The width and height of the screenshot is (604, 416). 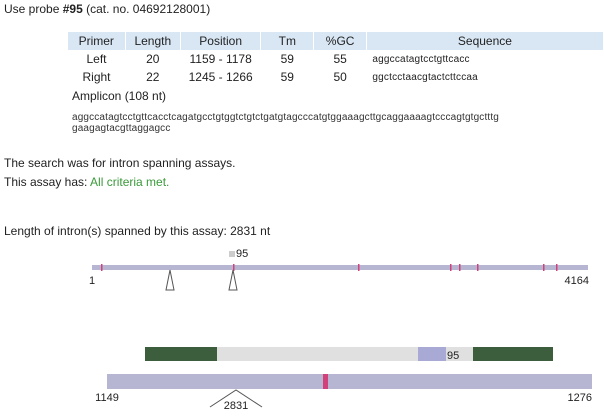 I want to click on amplicon-title: Amplicon (108 nt), so click(x=119, y=96).